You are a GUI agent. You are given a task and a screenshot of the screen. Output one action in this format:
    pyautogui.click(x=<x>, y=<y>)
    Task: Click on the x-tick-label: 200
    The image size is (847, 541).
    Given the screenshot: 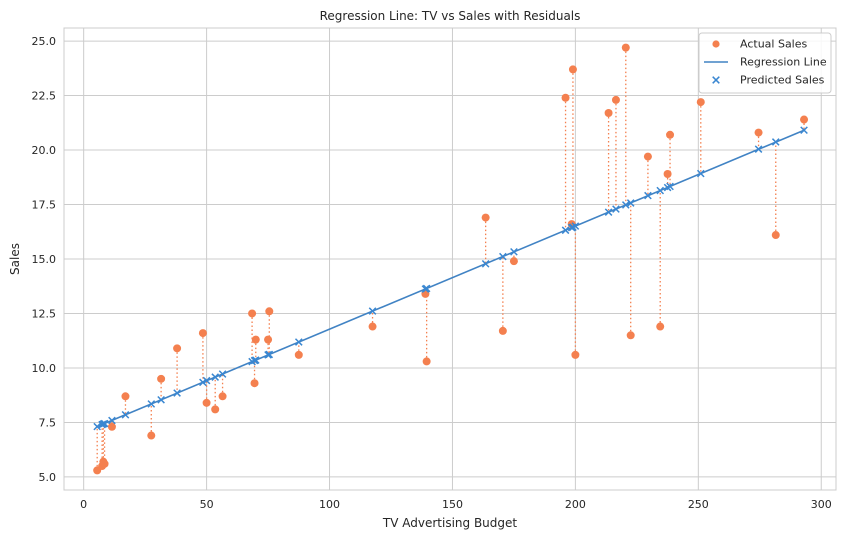 What is the action you would take?
    pyautogui.click(x=575, y=504)
    